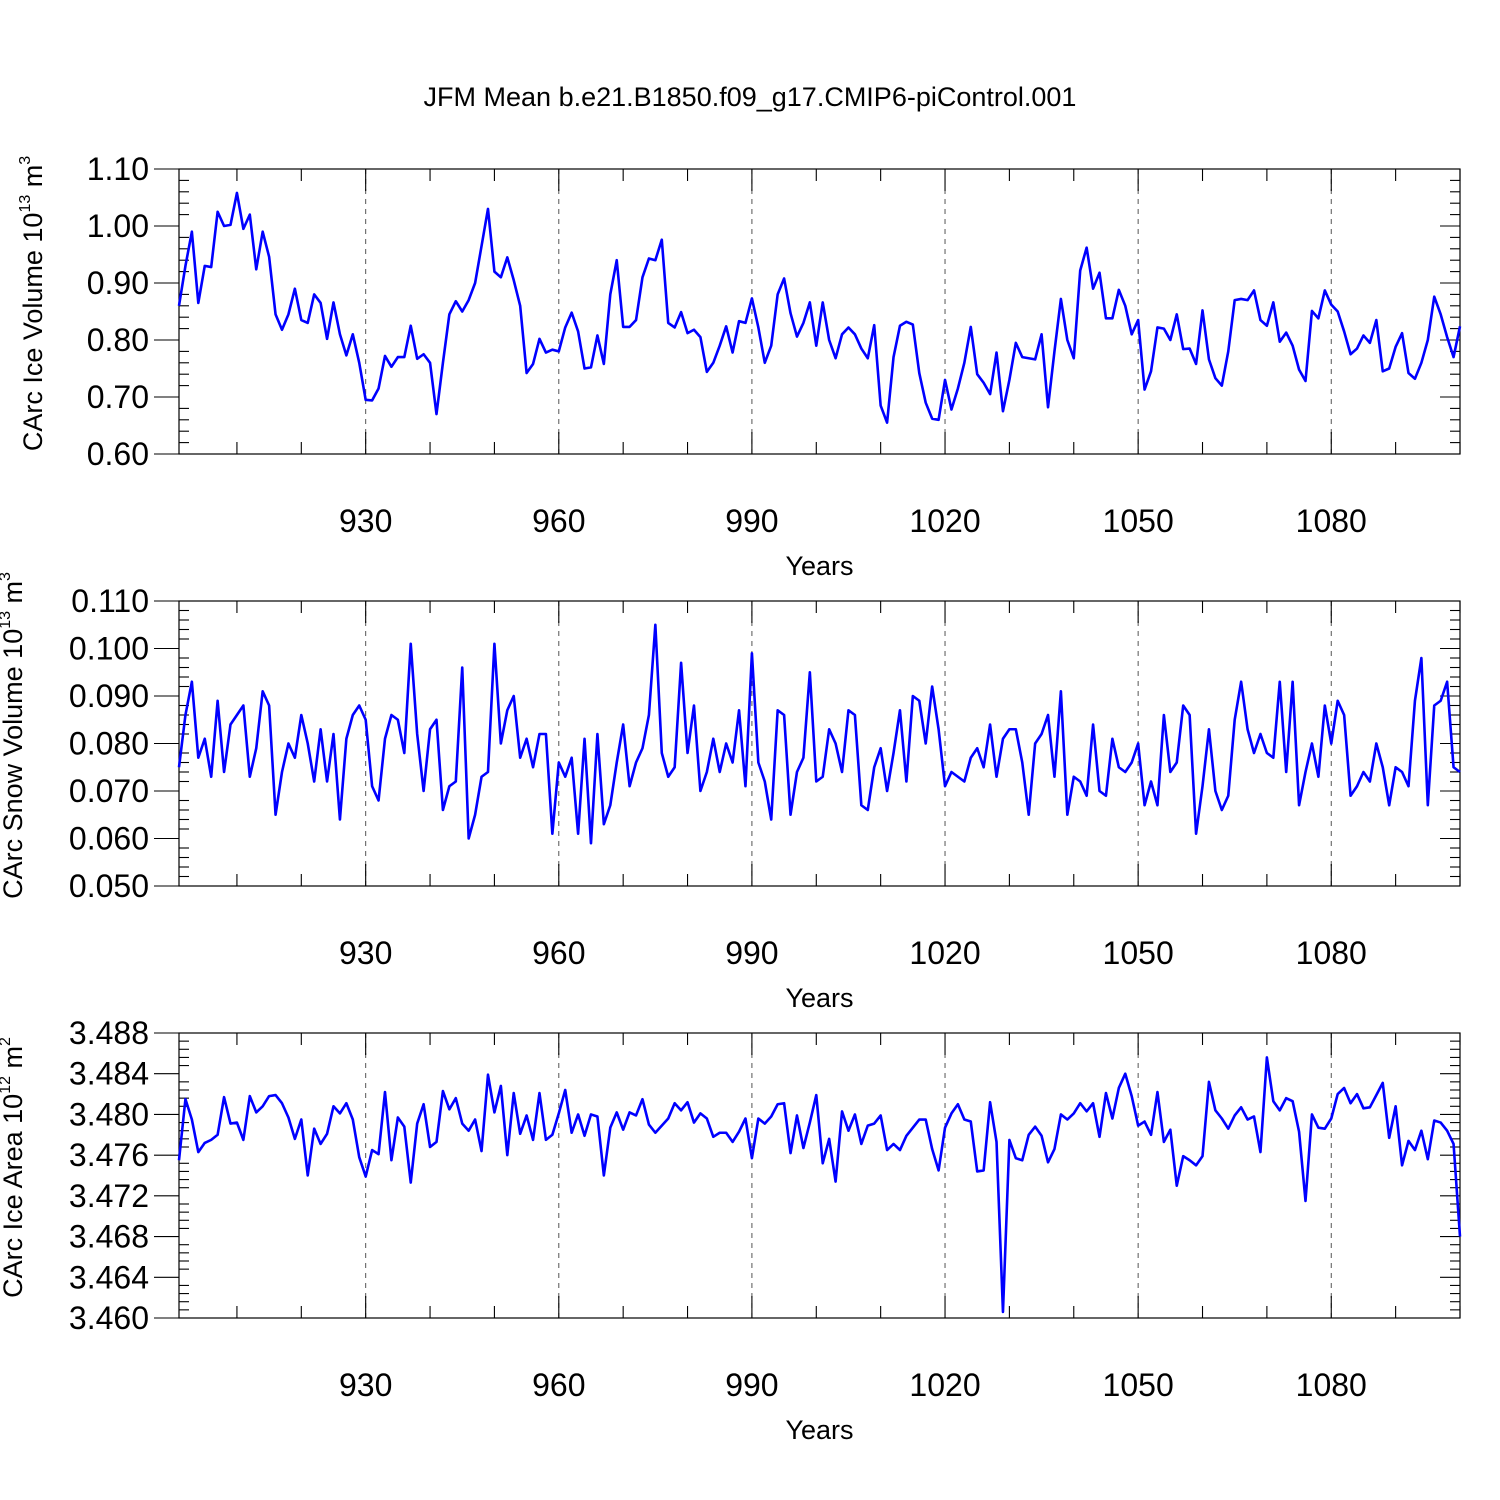 The image size is (1500, 1500). What do you see at coordinates (109, 1155) in the screenshot?
I see `y-tick-label: 3.476` at bounding box center [109, 1155].